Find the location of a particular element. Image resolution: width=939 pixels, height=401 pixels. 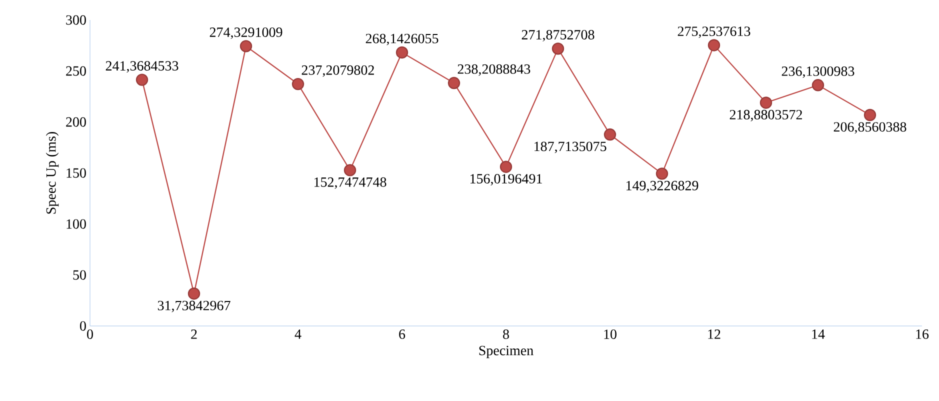

data-label: 275,2537613 is located at coordinates (714, 32).